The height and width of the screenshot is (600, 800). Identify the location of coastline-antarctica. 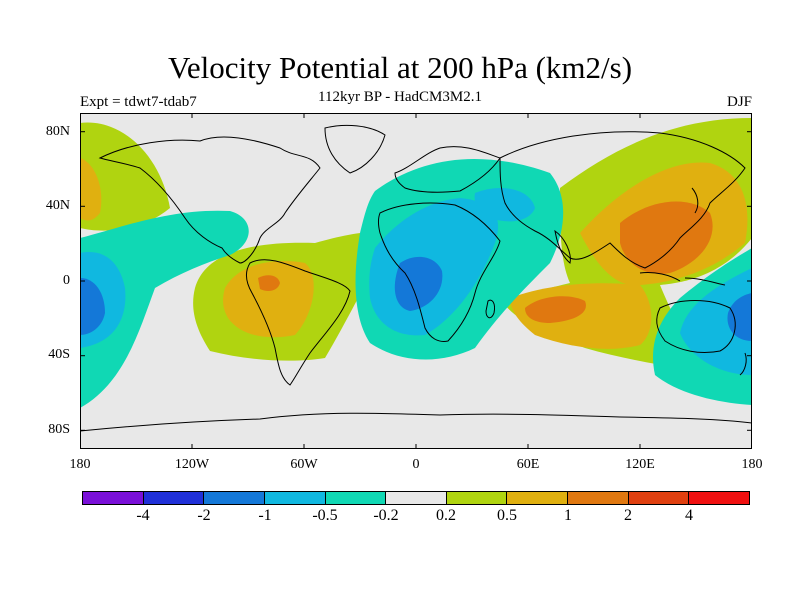
(416, 422).